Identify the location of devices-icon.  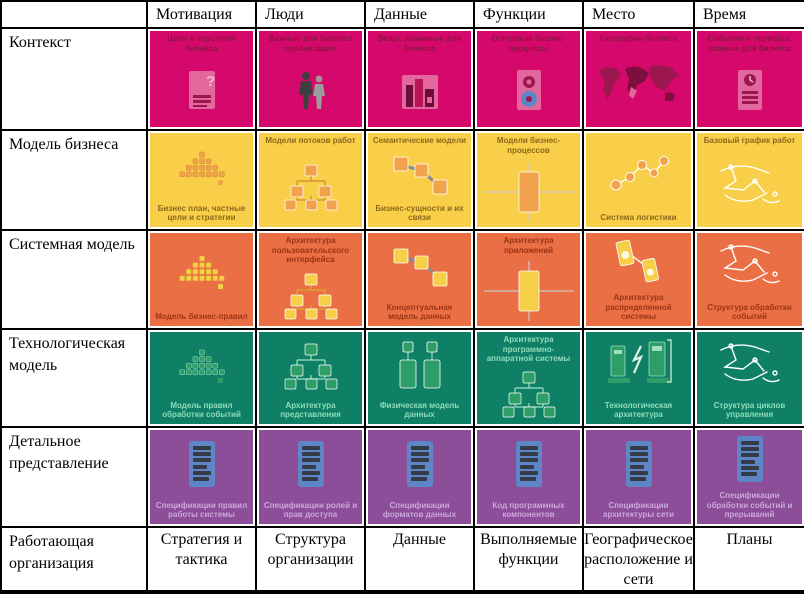
(638, 262).